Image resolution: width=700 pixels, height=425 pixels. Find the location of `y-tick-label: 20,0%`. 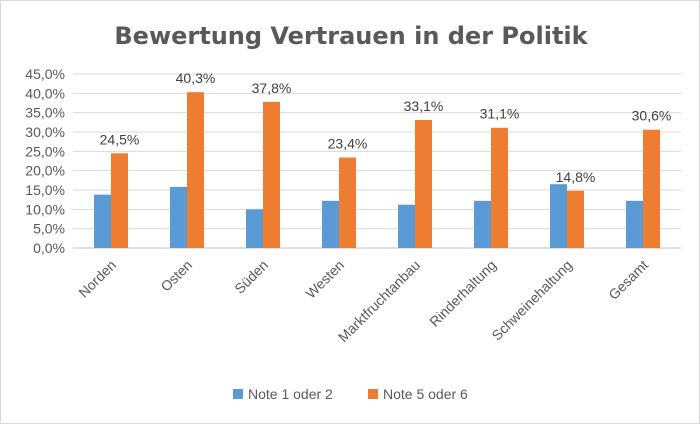

y-tick-label: 20,0% is located at coordinates (45, 171).